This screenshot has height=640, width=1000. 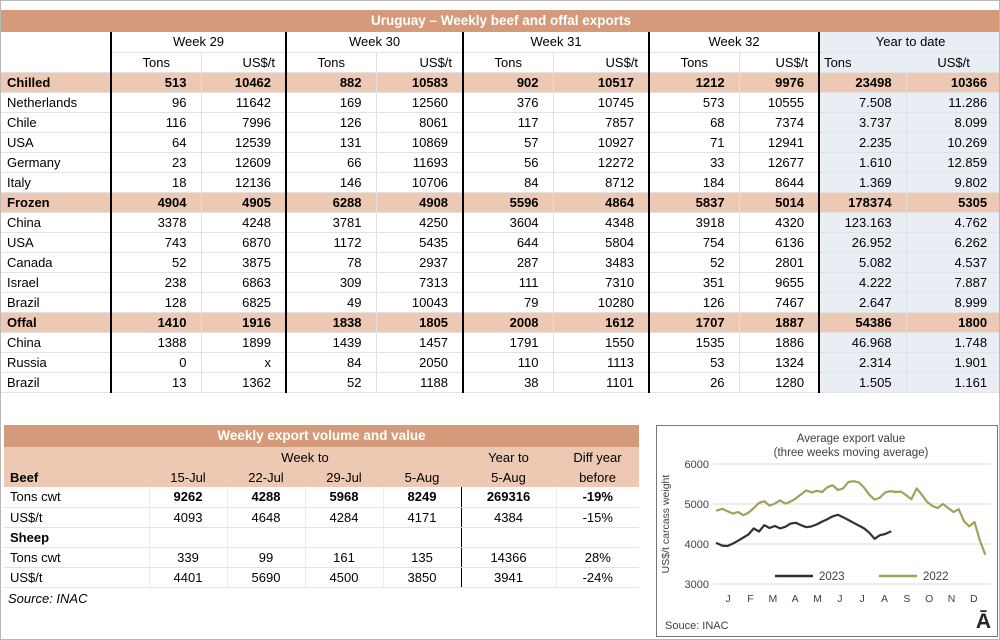 I want to click on row-label: Frozen, so click(x=56, y=202).